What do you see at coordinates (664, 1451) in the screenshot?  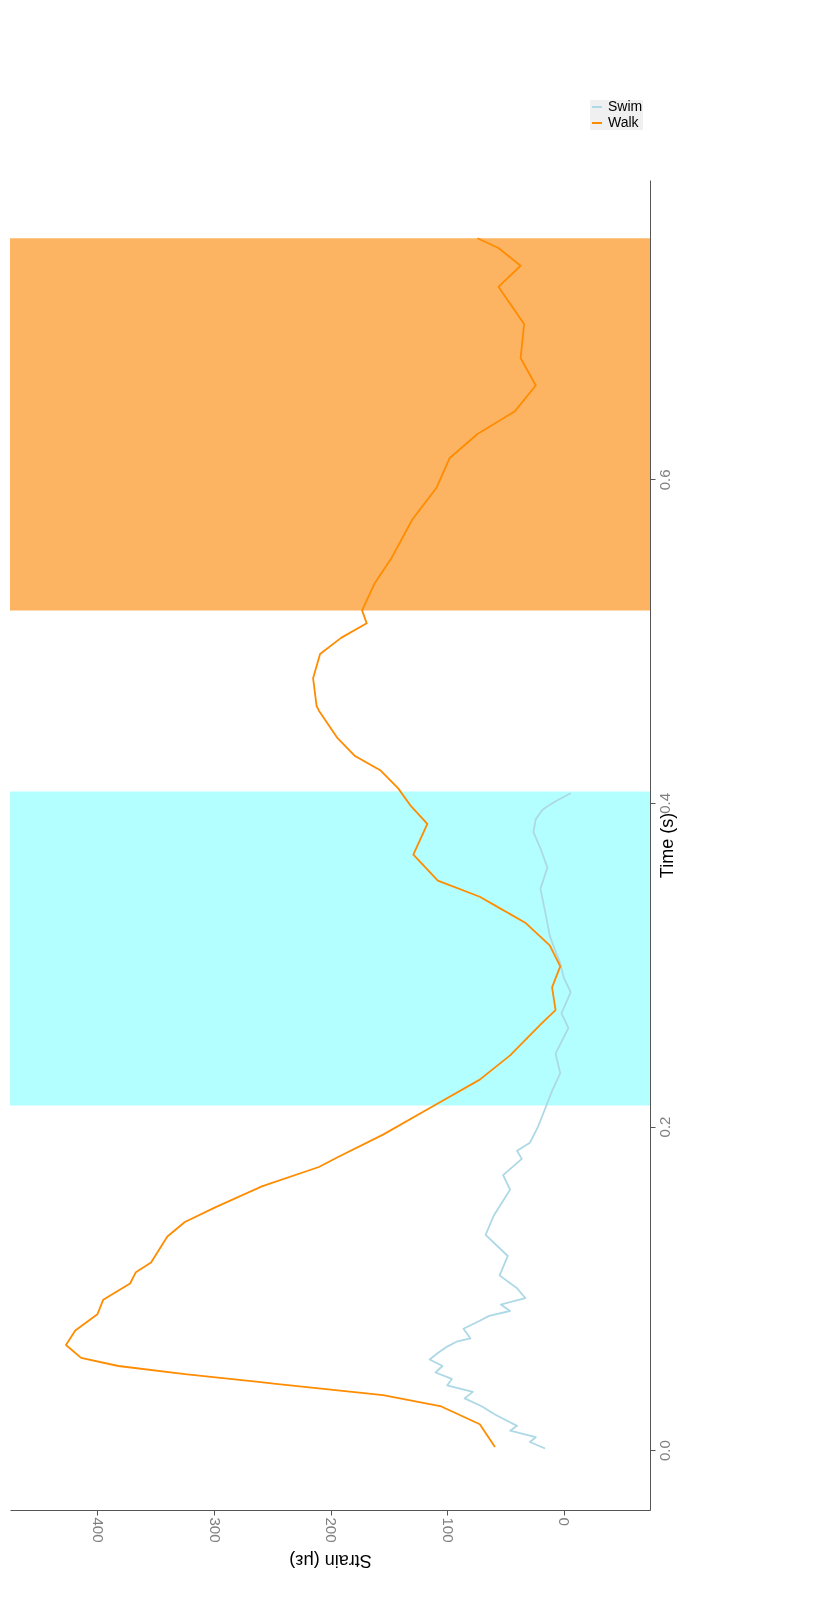 I see `y-tick-label: 0.0` at bounding box center [664, 1451].